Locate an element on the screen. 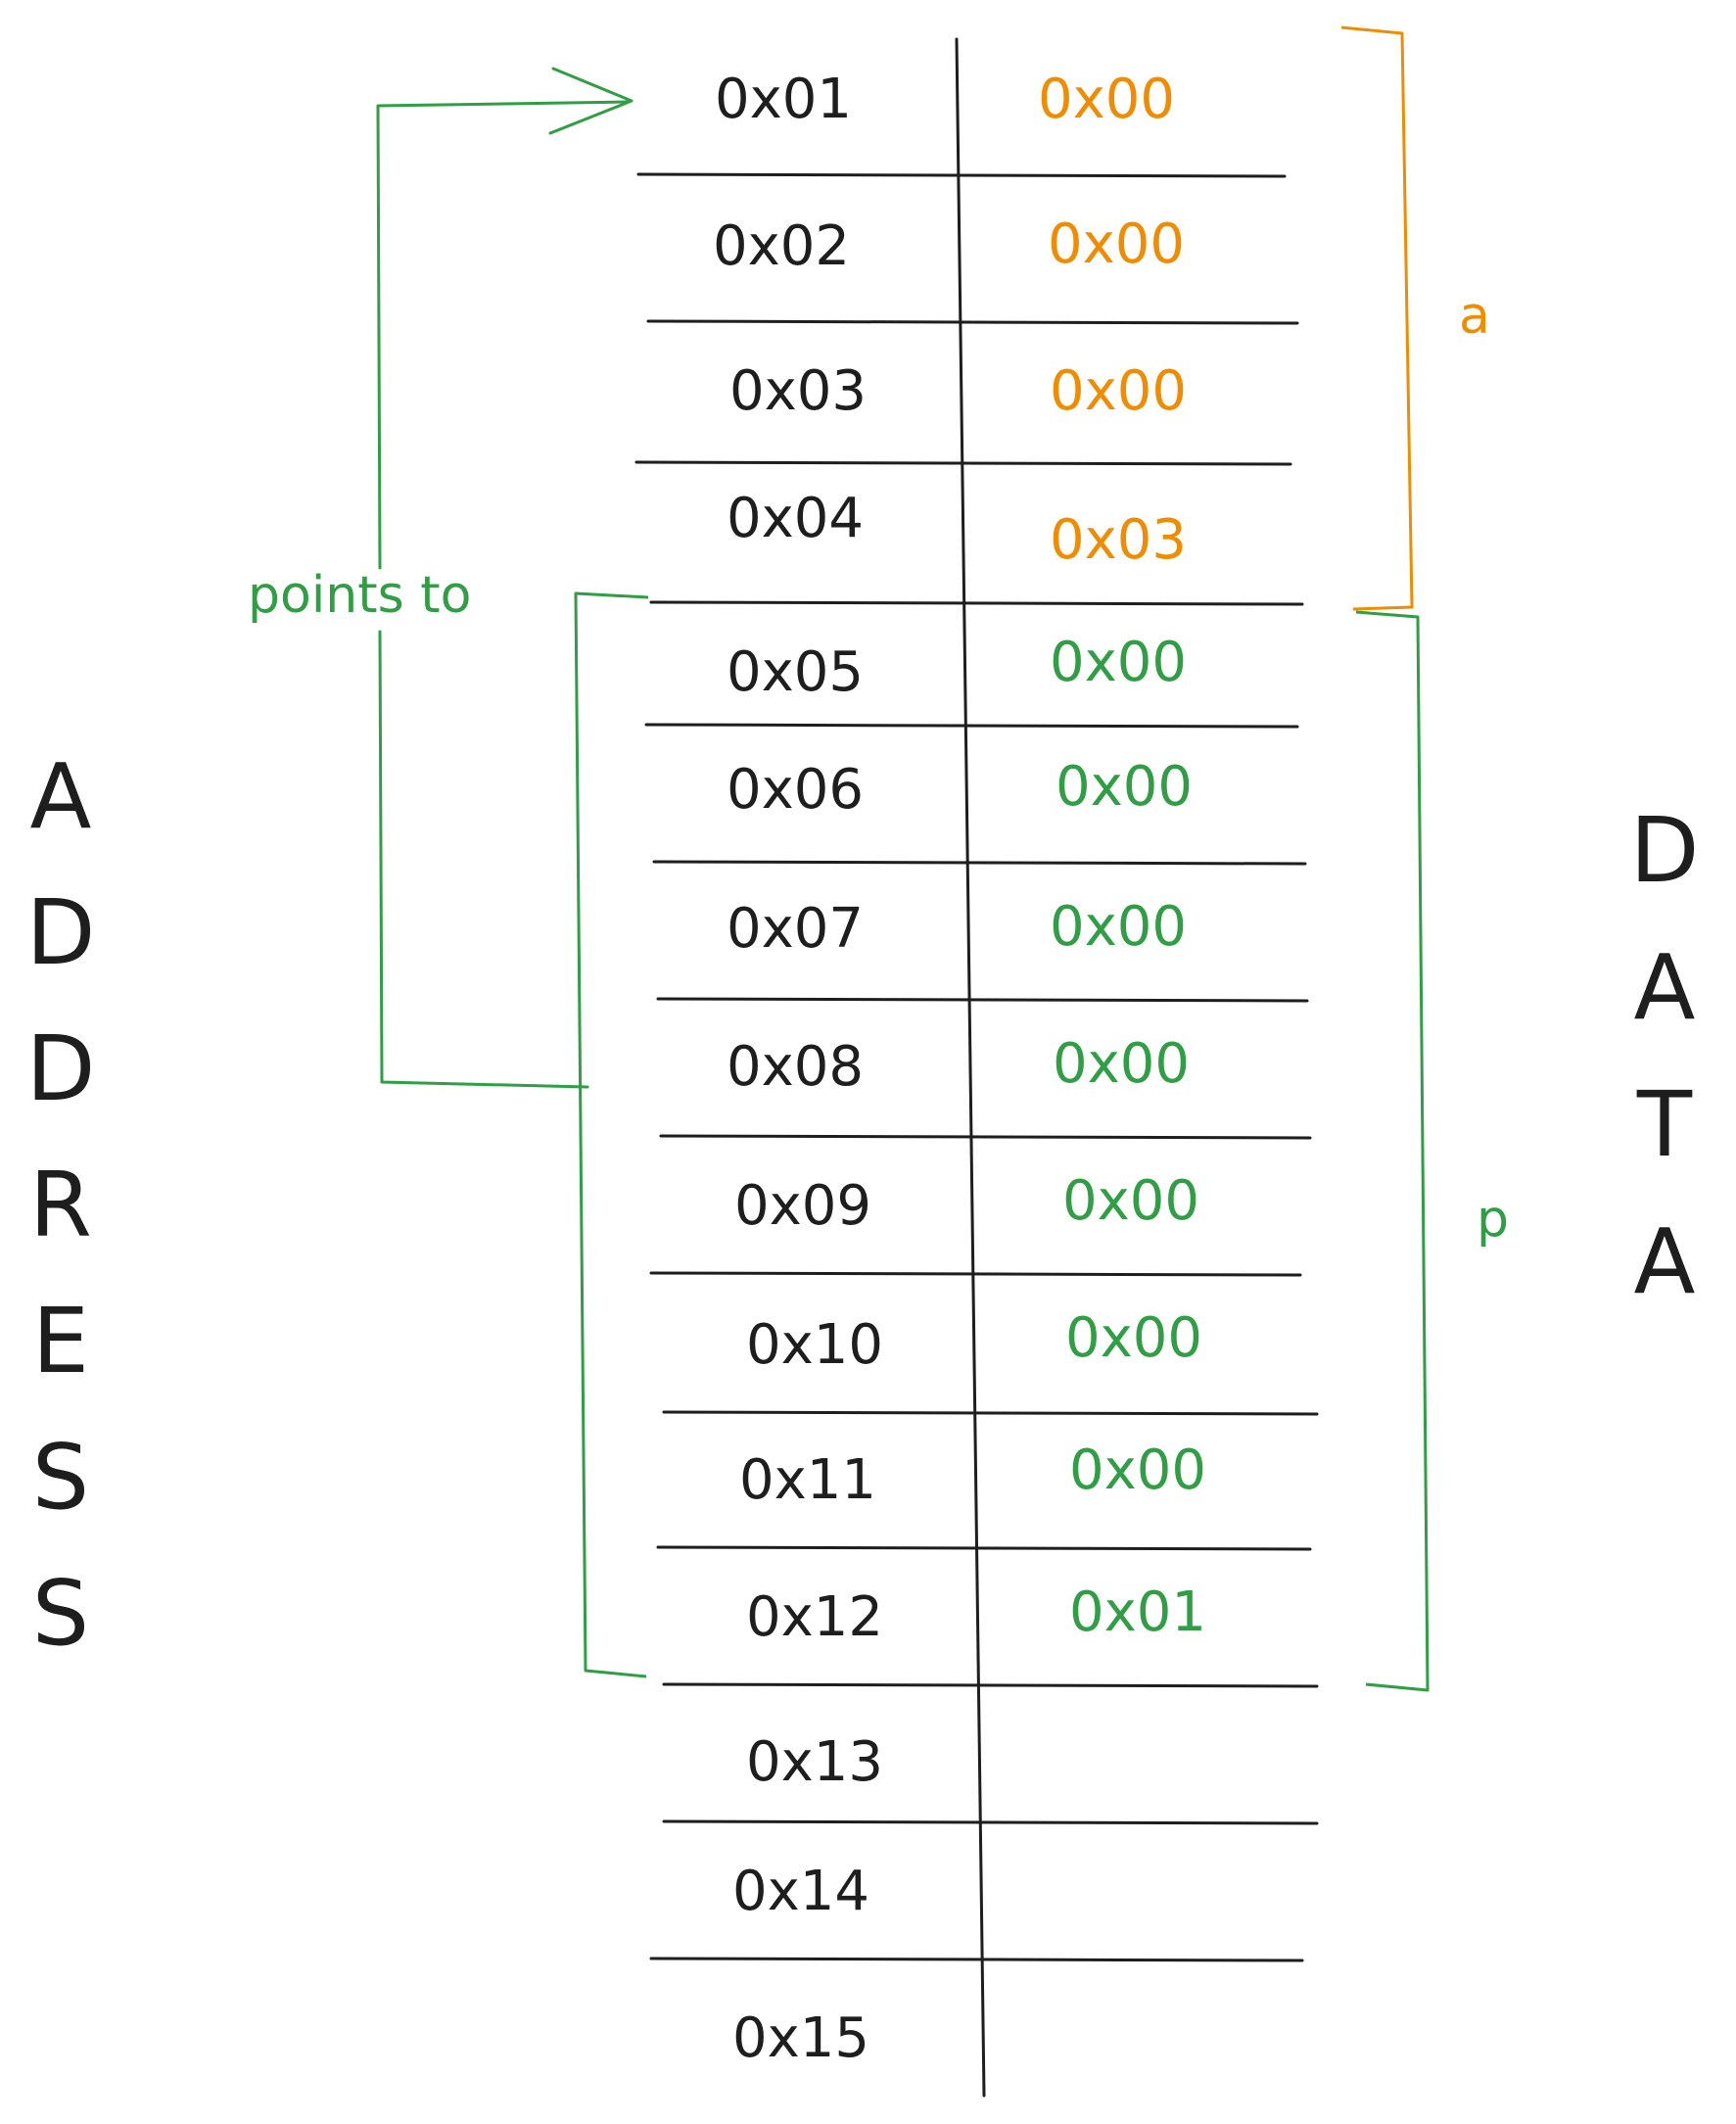  pointer-label: points to is located at coordinates (359, 595).